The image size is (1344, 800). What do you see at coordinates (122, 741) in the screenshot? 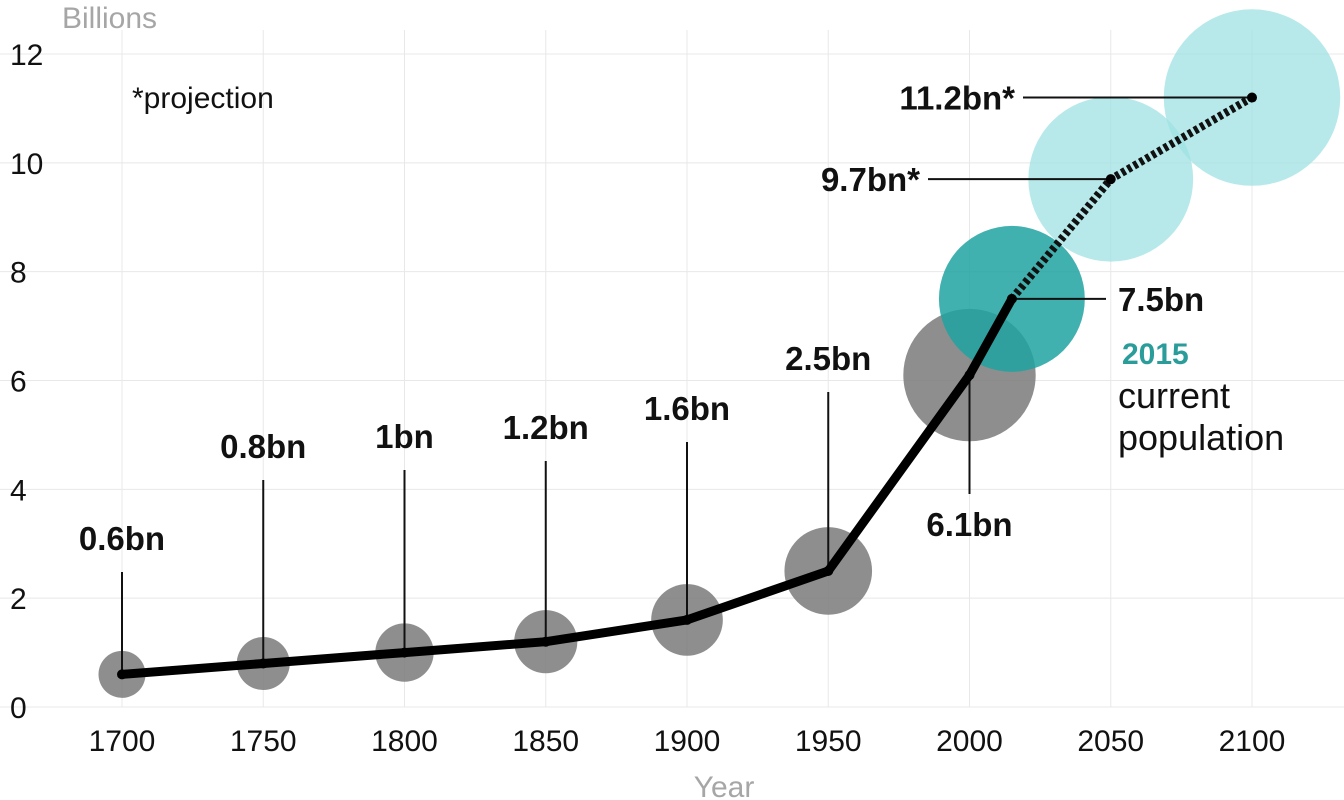
I see `x-tick-label: 1700` at bounding box center [122, 741].